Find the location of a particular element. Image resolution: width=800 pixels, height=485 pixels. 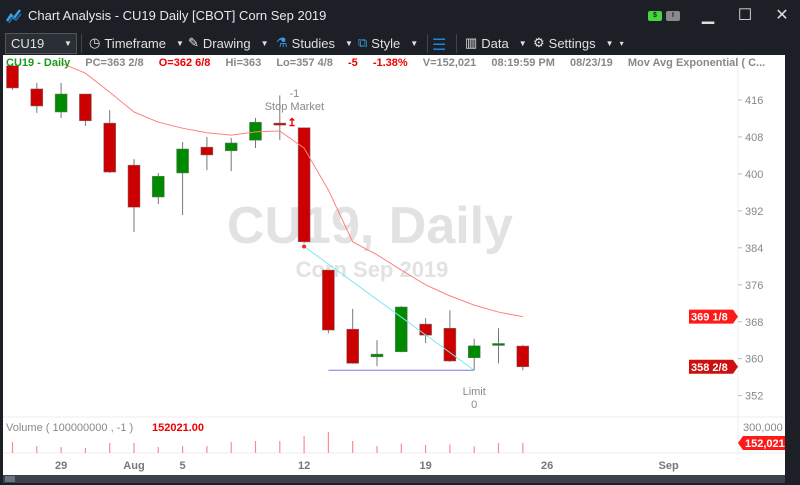

stop-order-label: Stop Market is located at coordinates (294, 107).